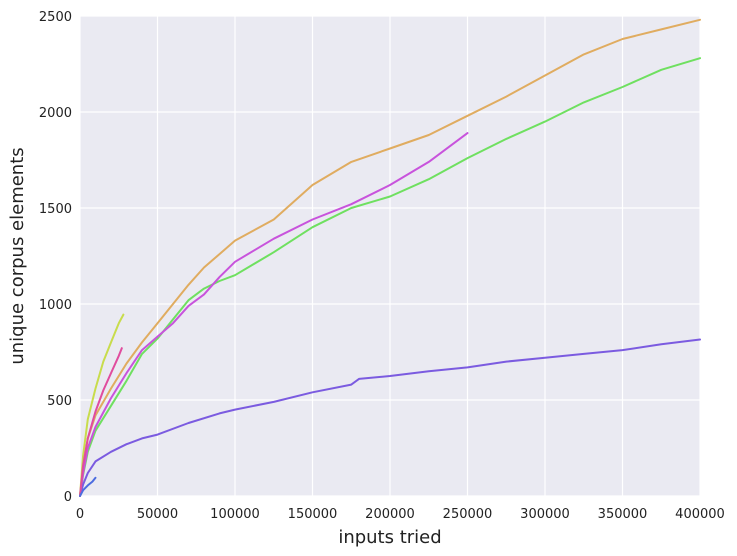  Describe the element at coordinates (157, 514) in the screenshot. I see `x-tick-label: 50000` at that location.